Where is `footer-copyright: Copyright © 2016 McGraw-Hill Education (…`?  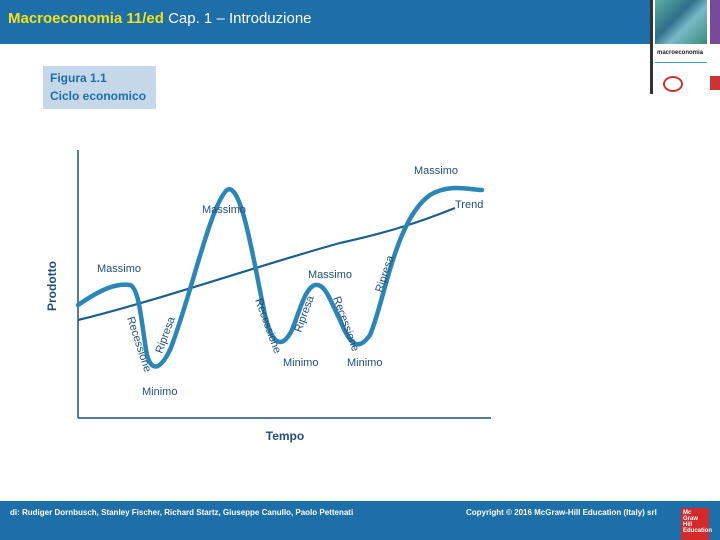 footer-copyright: Copyright © 2016 McGraw-Hill Education (… is located at coordinates (561, 512).